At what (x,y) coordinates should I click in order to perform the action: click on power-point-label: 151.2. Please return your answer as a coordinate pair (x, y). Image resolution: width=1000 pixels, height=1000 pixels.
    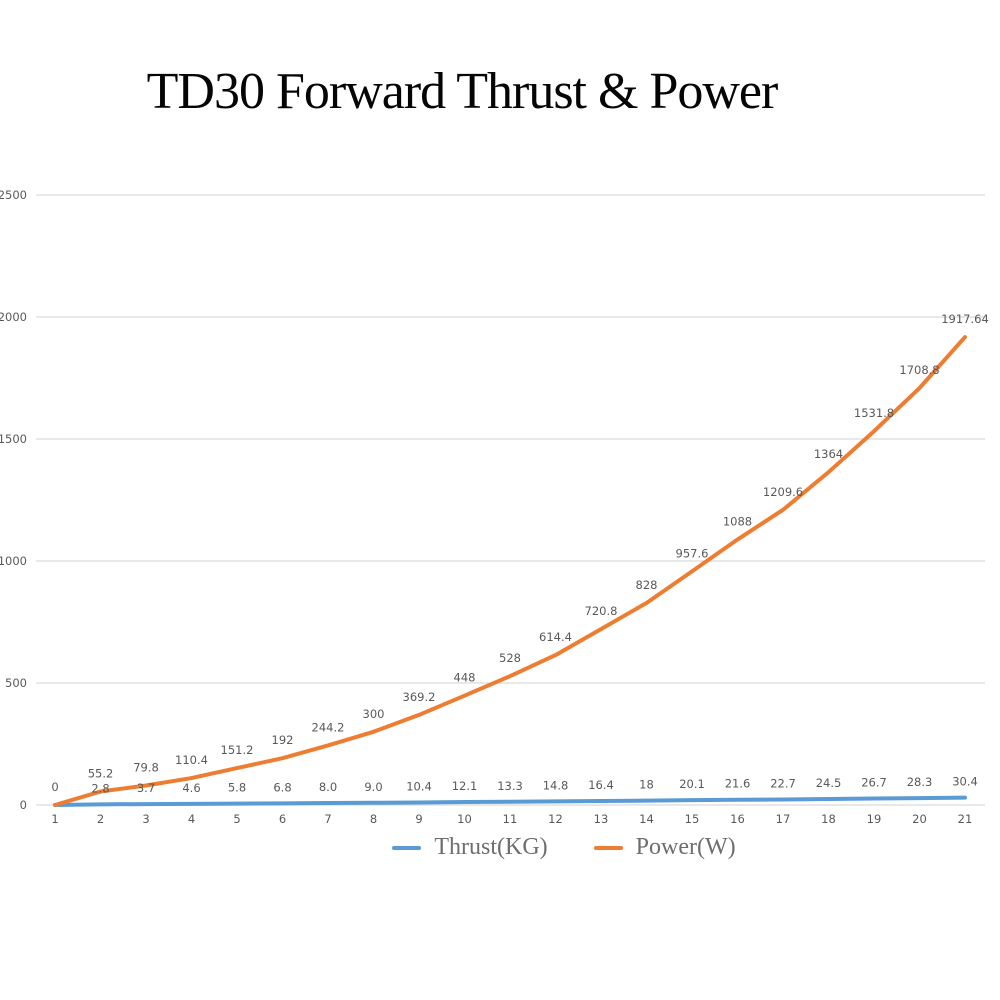
    Looking at the image, I should click on (237, 750).